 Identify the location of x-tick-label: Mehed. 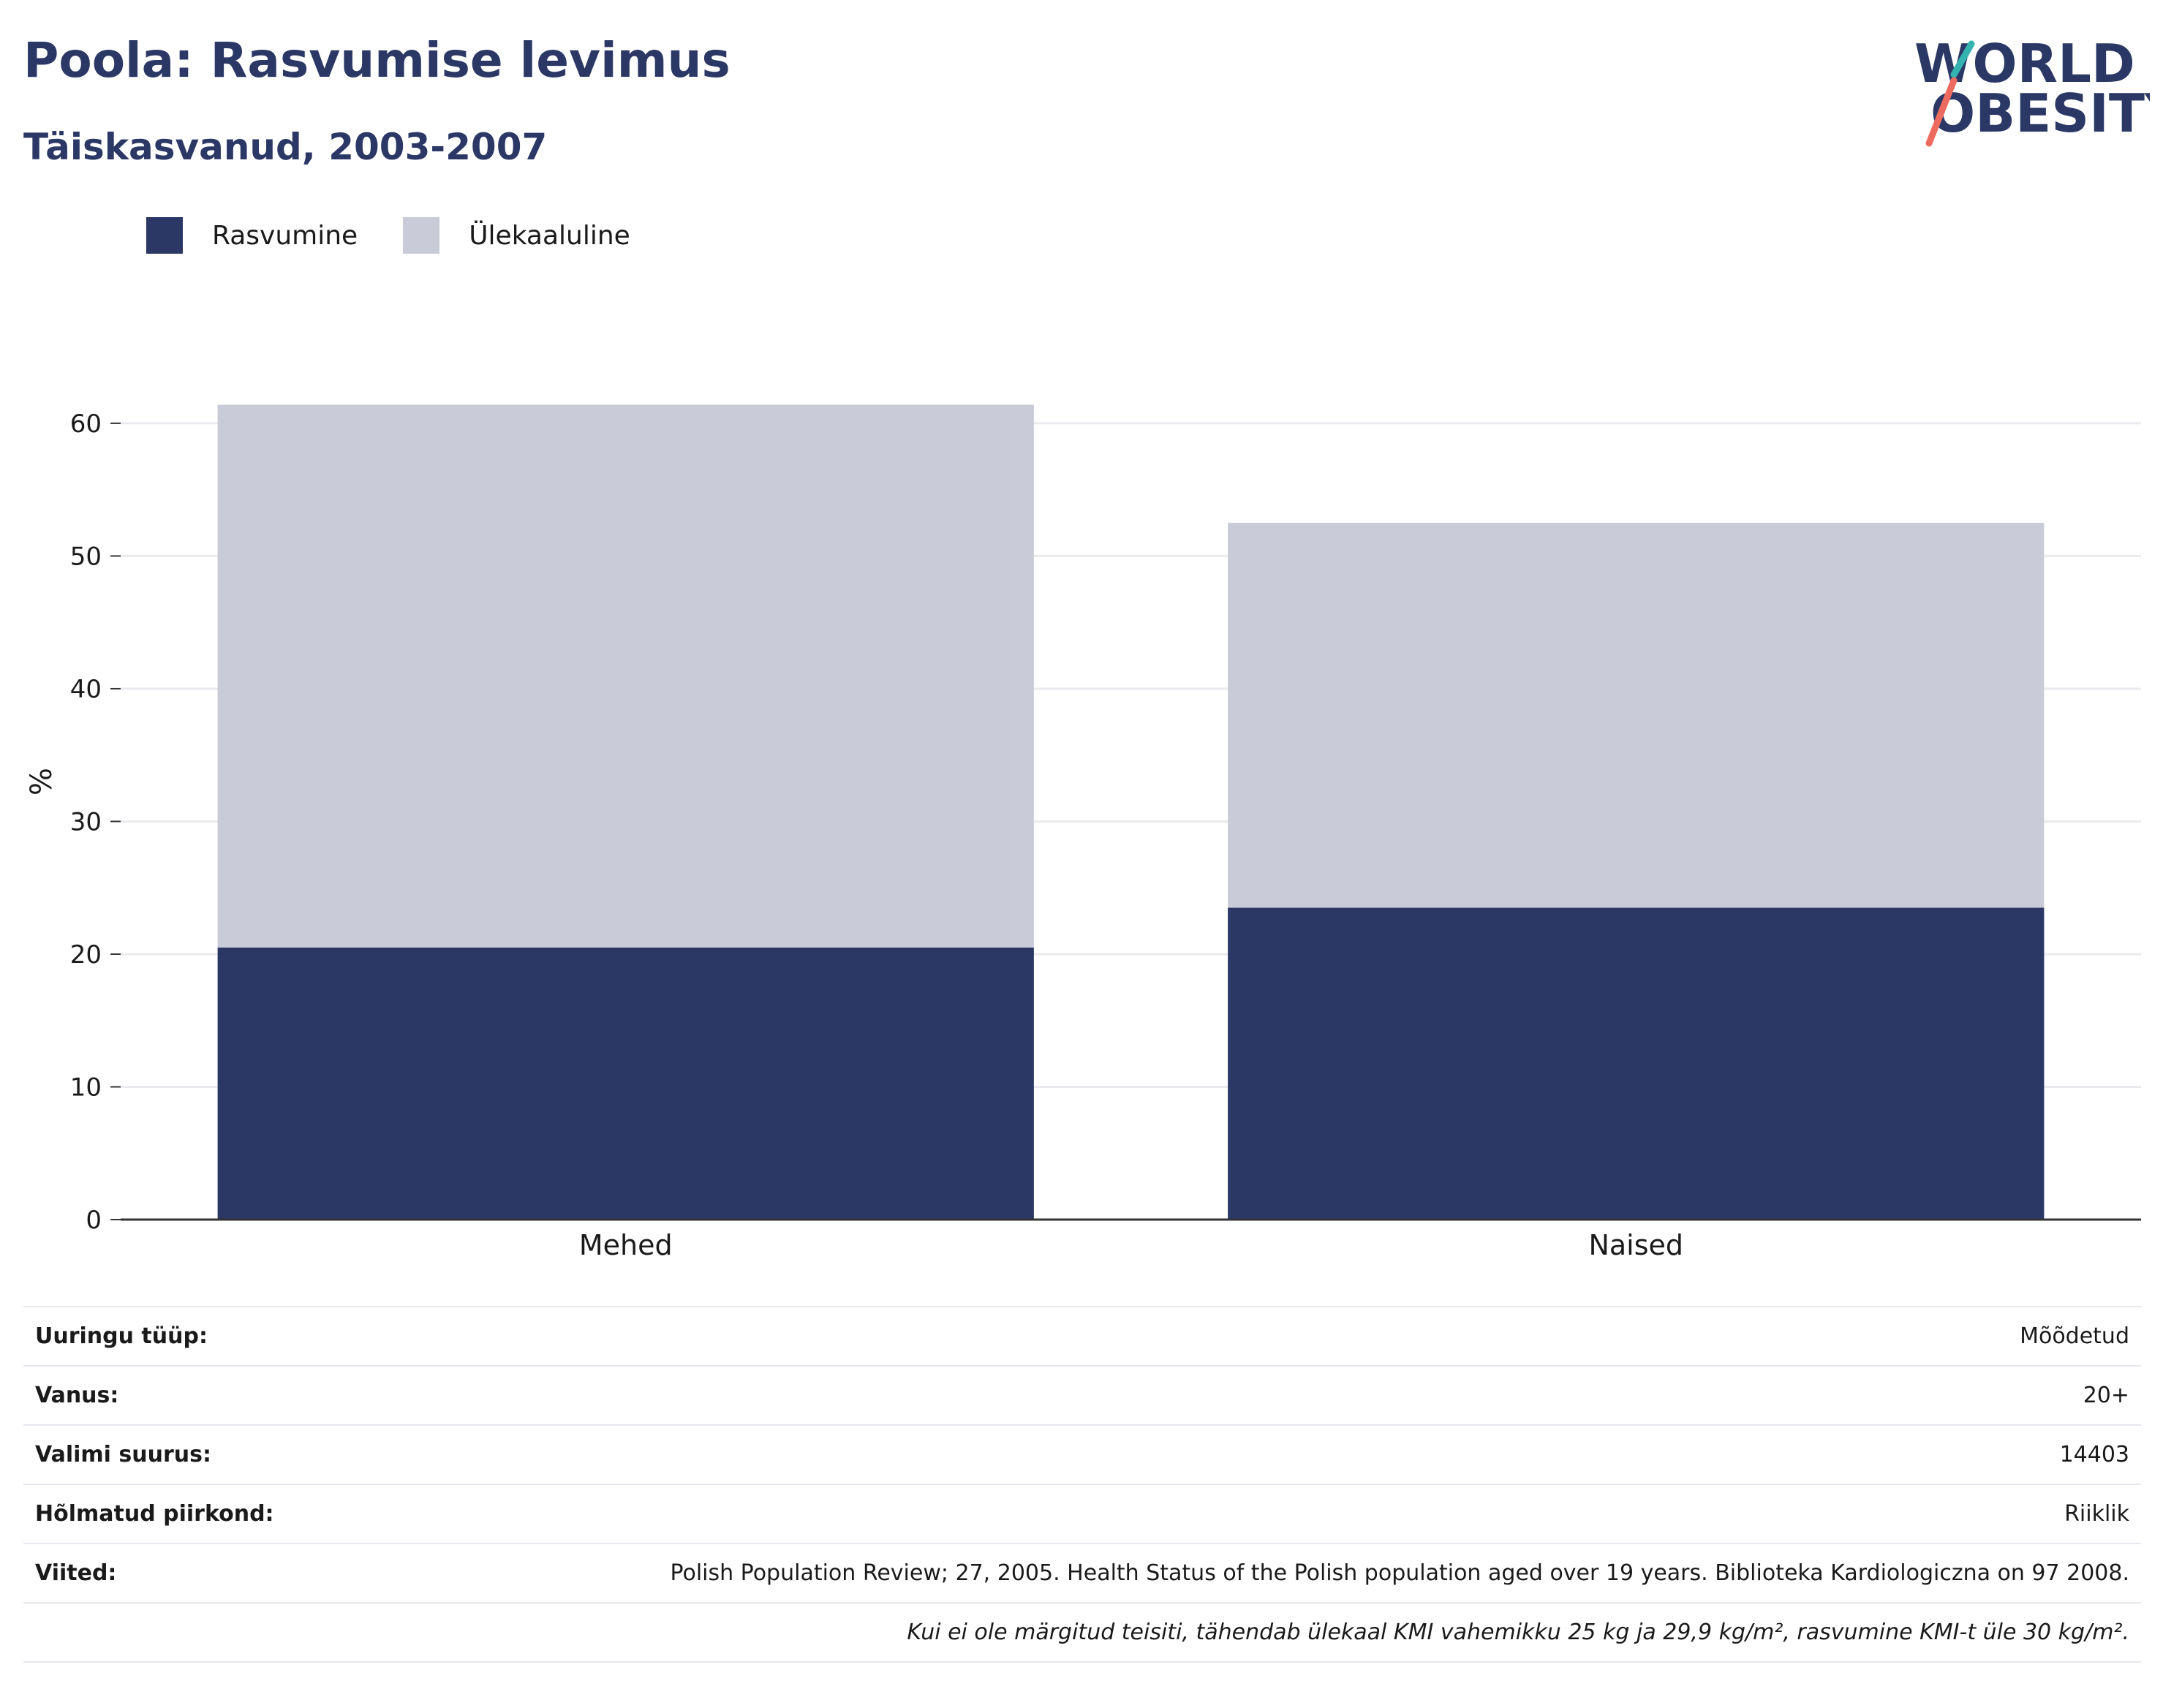
(626, 1245).